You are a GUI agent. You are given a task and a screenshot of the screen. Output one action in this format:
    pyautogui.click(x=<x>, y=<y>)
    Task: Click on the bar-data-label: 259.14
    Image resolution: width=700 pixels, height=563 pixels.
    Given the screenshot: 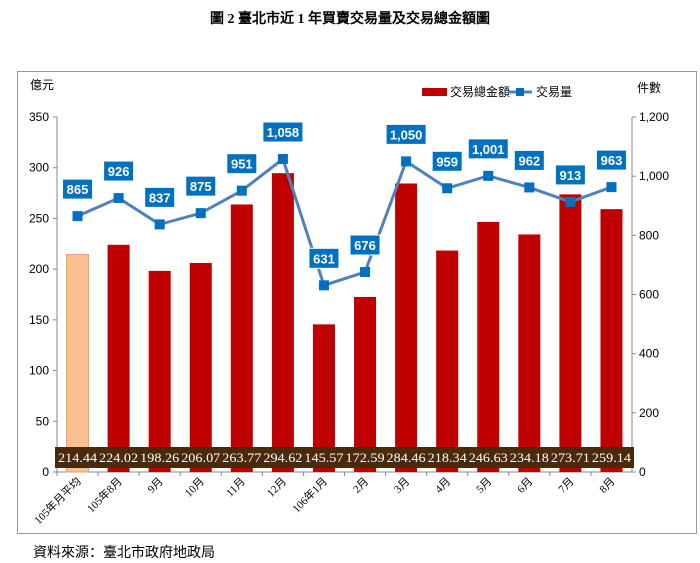 What is the action you would take?
    pyautogui.click(x=612, y=457)
    